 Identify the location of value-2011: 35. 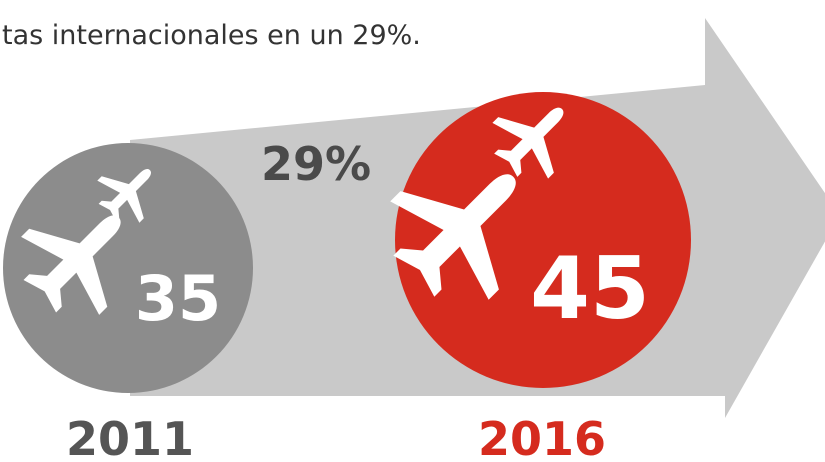
(178, 298).